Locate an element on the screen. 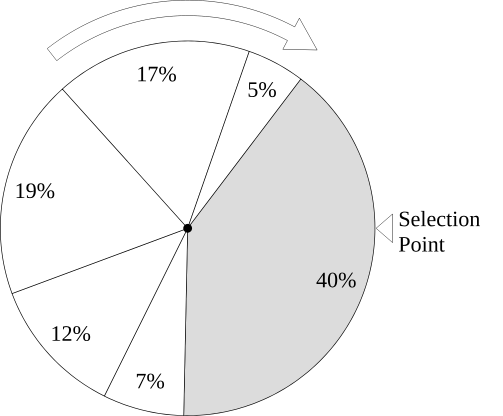 The width and height of the screenshot is (503, 416). data-label: 7% is located at coordinates (150, 381).